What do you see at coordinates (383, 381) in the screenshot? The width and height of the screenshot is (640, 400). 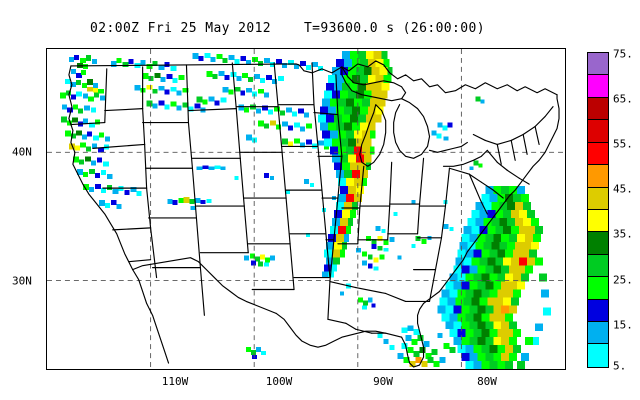 I see `x-tick-90w: 90W` at bounding box center [383, 381].